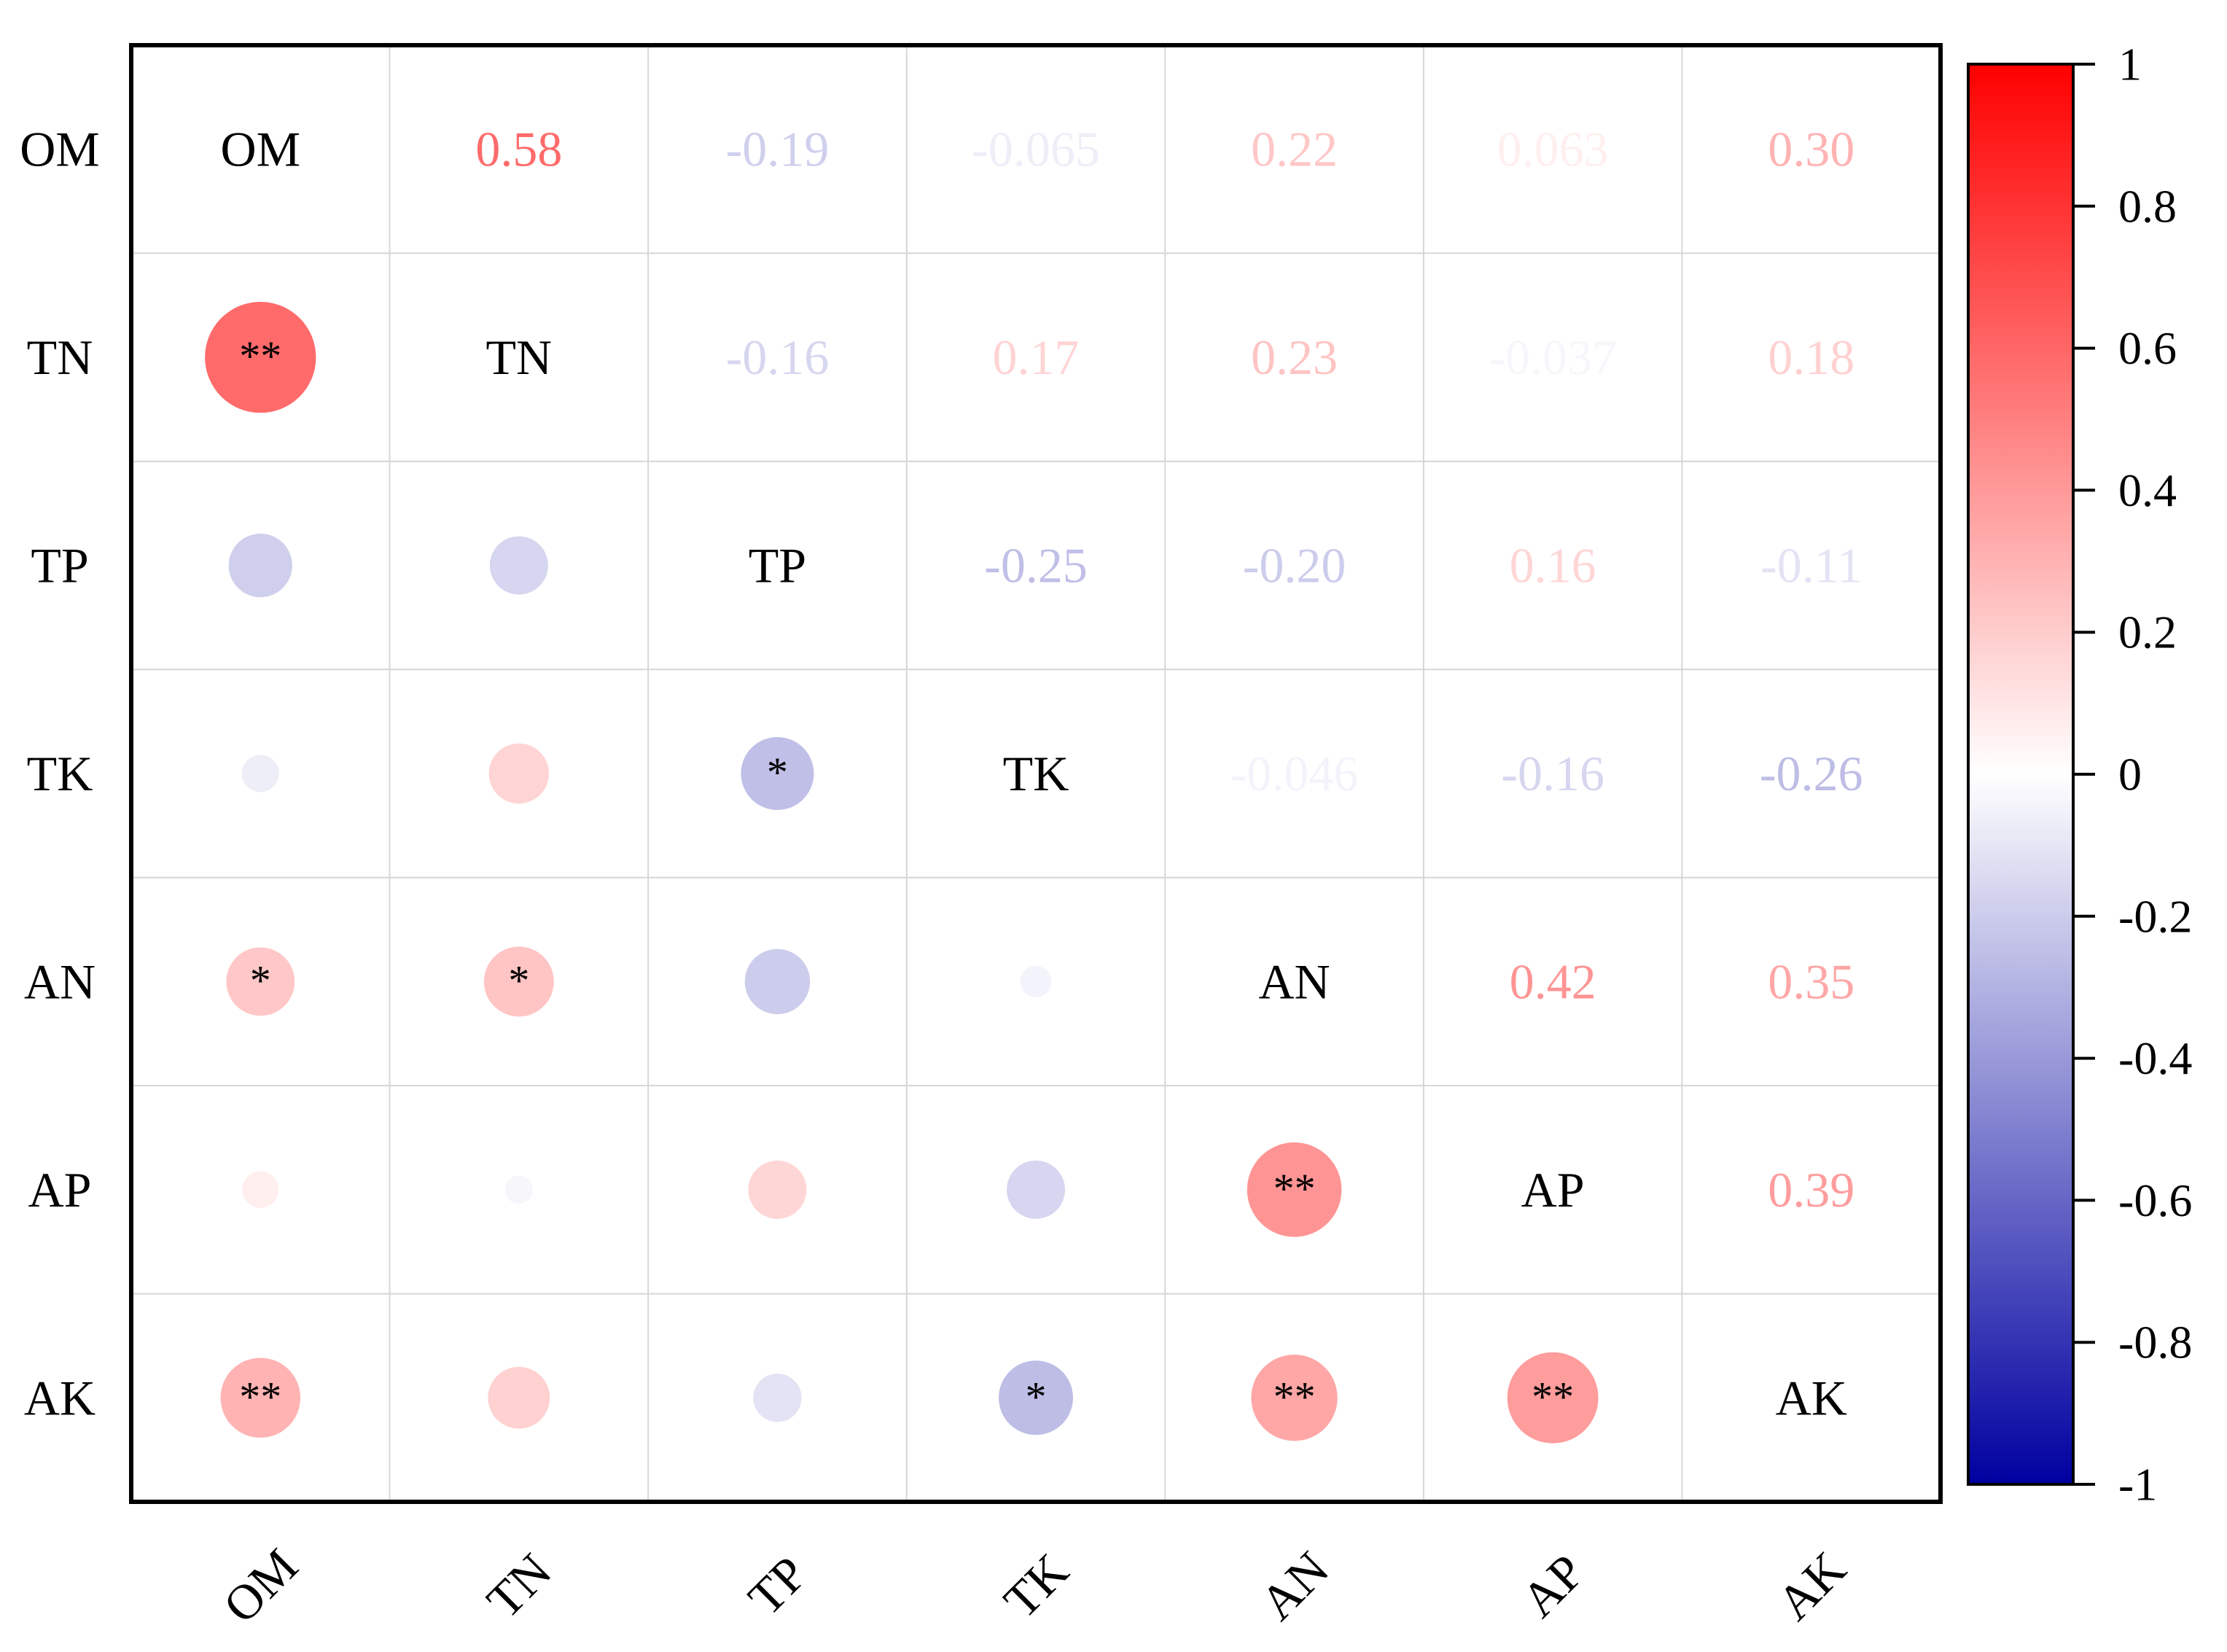  I want to click on colorbar-tick-label: 0.2, so click(2147, 632).